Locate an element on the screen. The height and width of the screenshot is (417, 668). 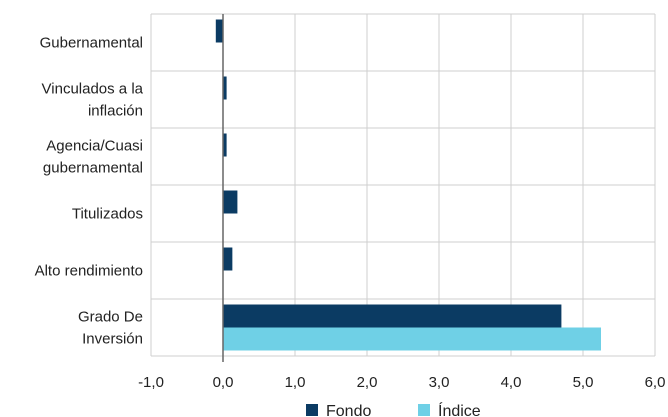
category-label-1-1: inflación is located at coordinates (115, 111).